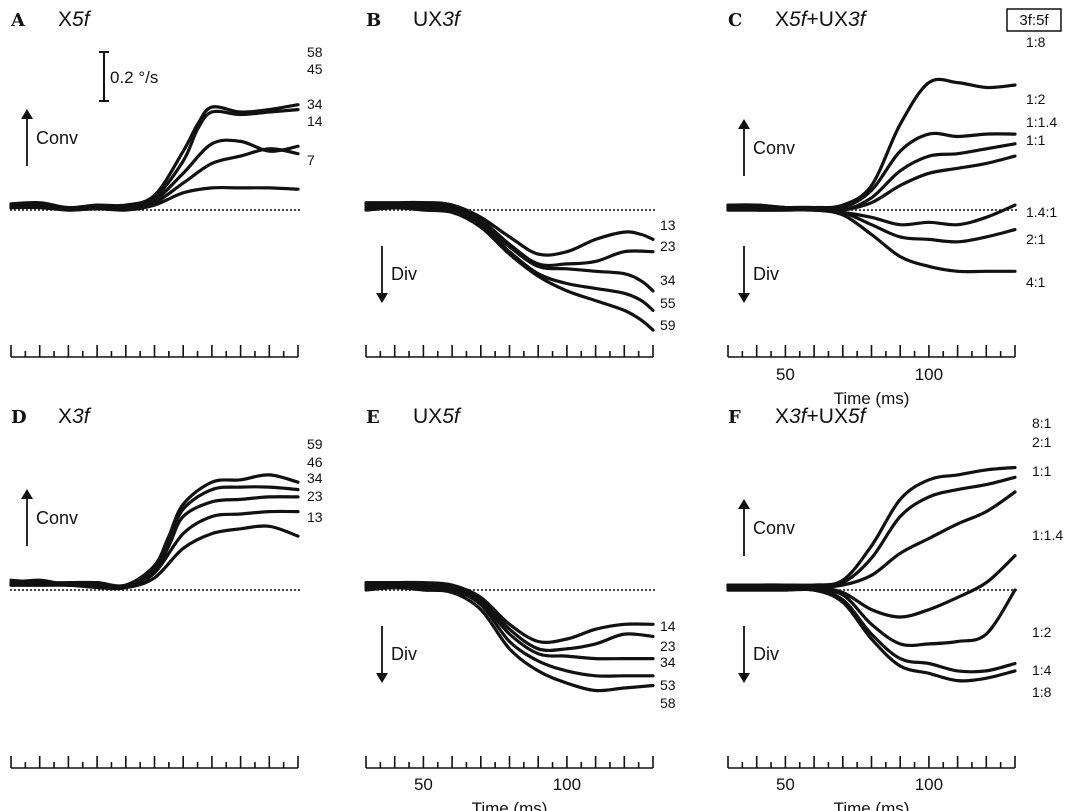 The height and width of the screenshot is (811, 1070). I want to click on series-label: 1.4:1, so click(1041, 212).